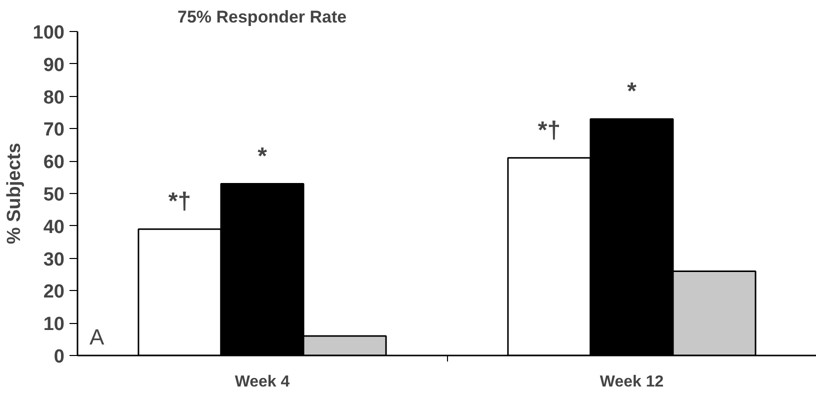 The width and height of the screenshot is (816, 400). Describe the element at coordinates (97, 337) in the screenshot. I see `annotation: A` at that location.